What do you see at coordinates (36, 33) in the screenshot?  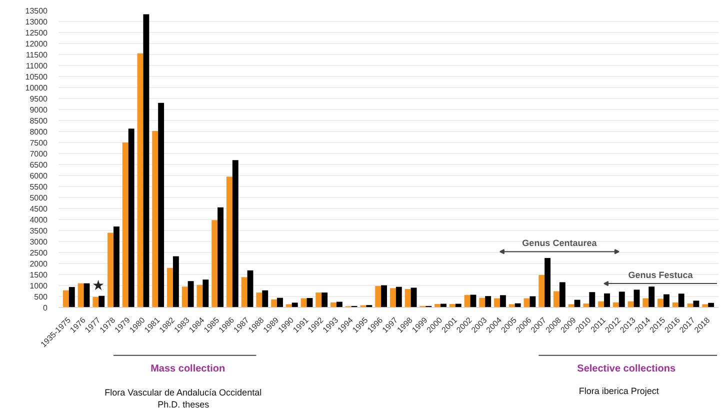 I see `y-tick-label: 12500` at bounding box center [36, 33].